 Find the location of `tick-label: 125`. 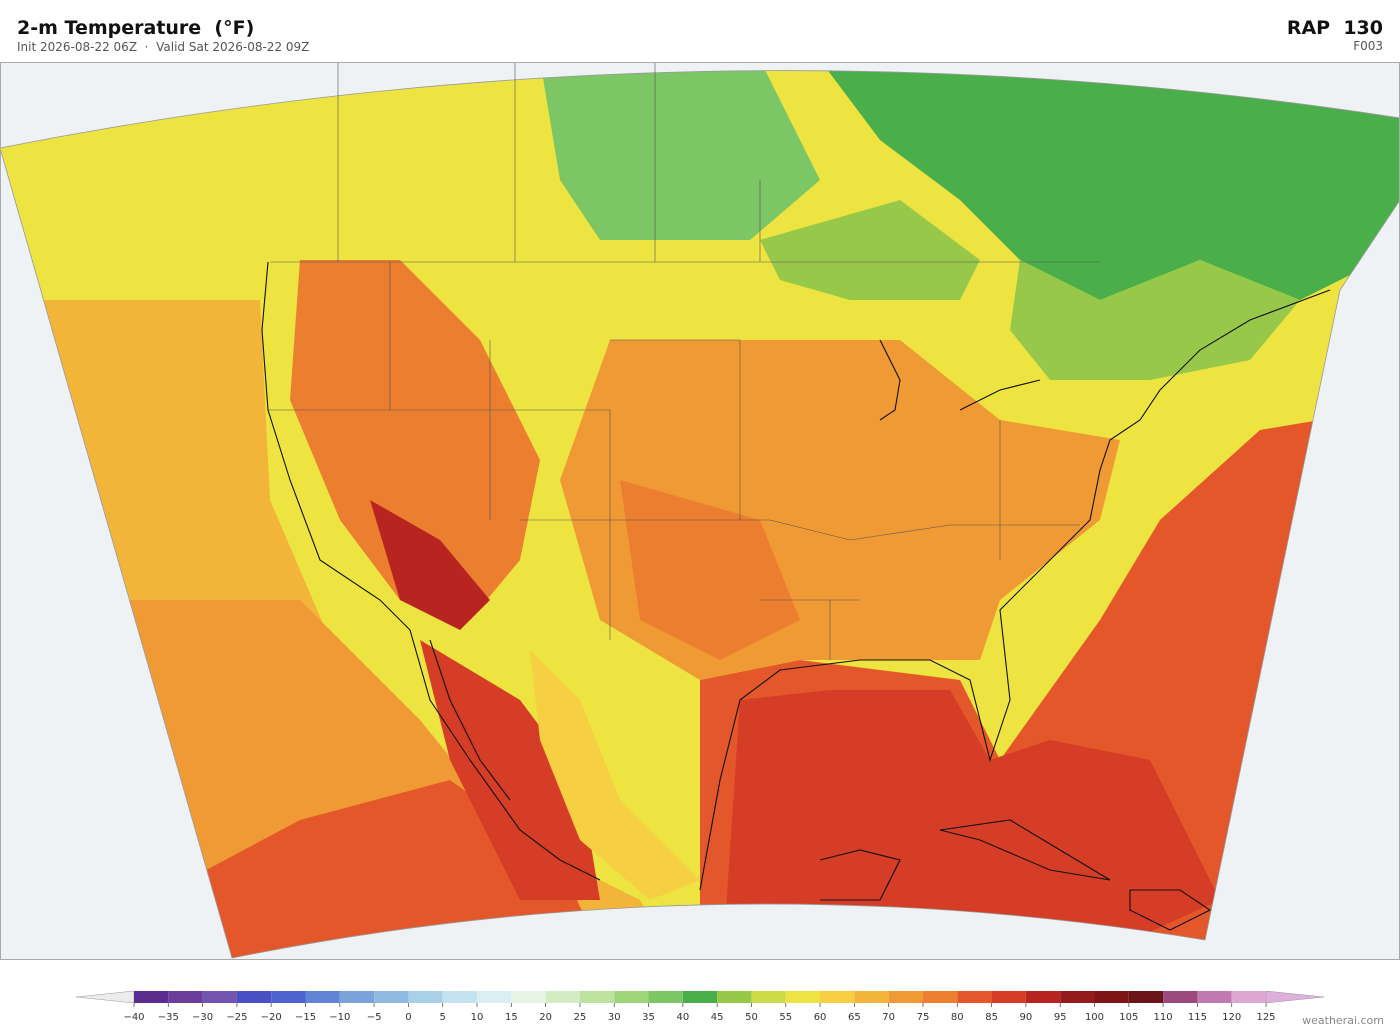

tick-label: 125 is located at coordinates (1265, 1017).